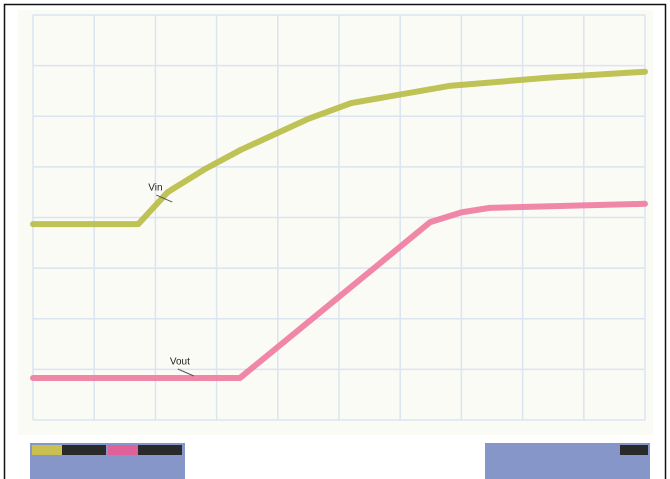  Describe the element at coordinates (340, 461) in the screenshot. I see `status-bar` at that location.